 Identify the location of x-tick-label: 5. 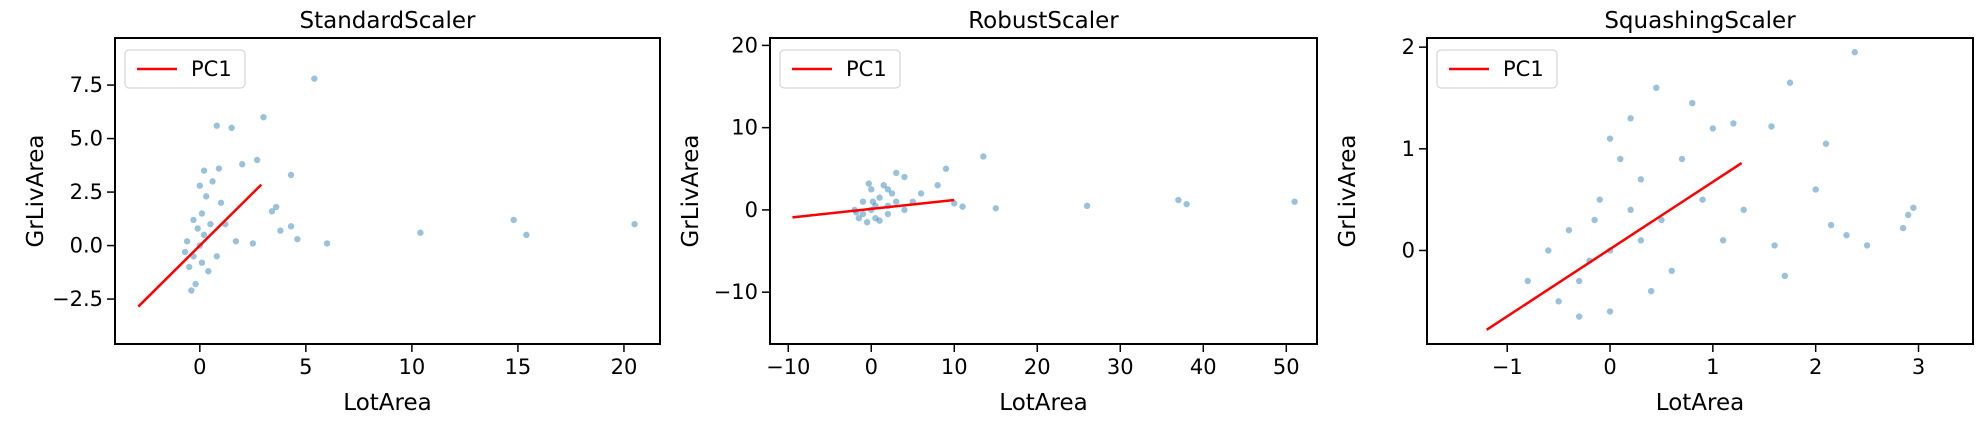
(305, 367).